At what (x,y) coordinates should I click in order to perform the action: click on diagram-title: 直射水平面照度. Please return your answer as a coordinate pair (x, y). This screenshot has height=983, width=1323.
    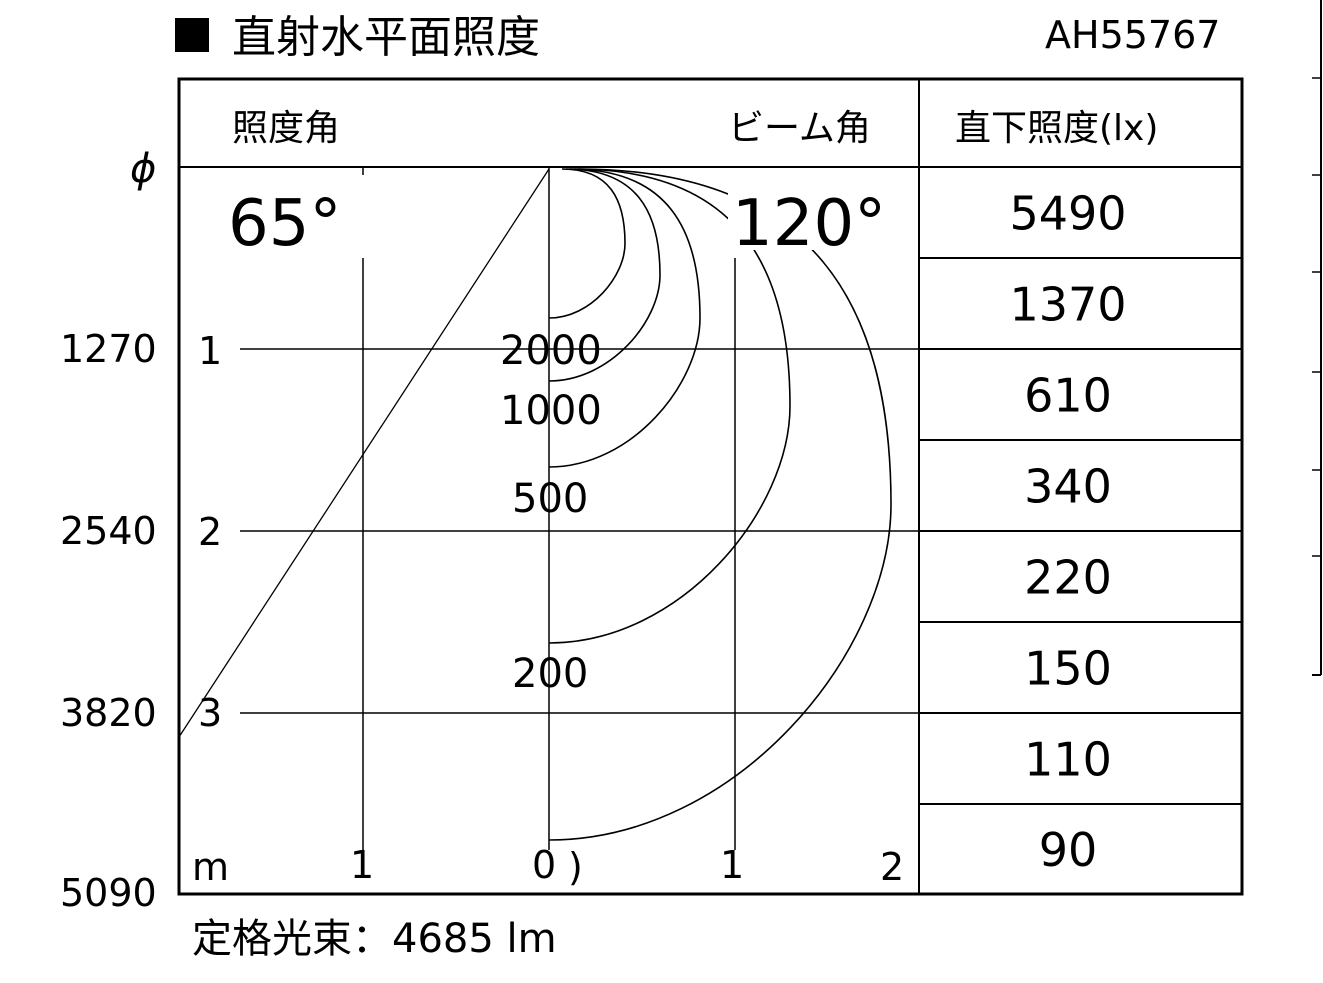
    Looking at the image, I should click on (386, 37).